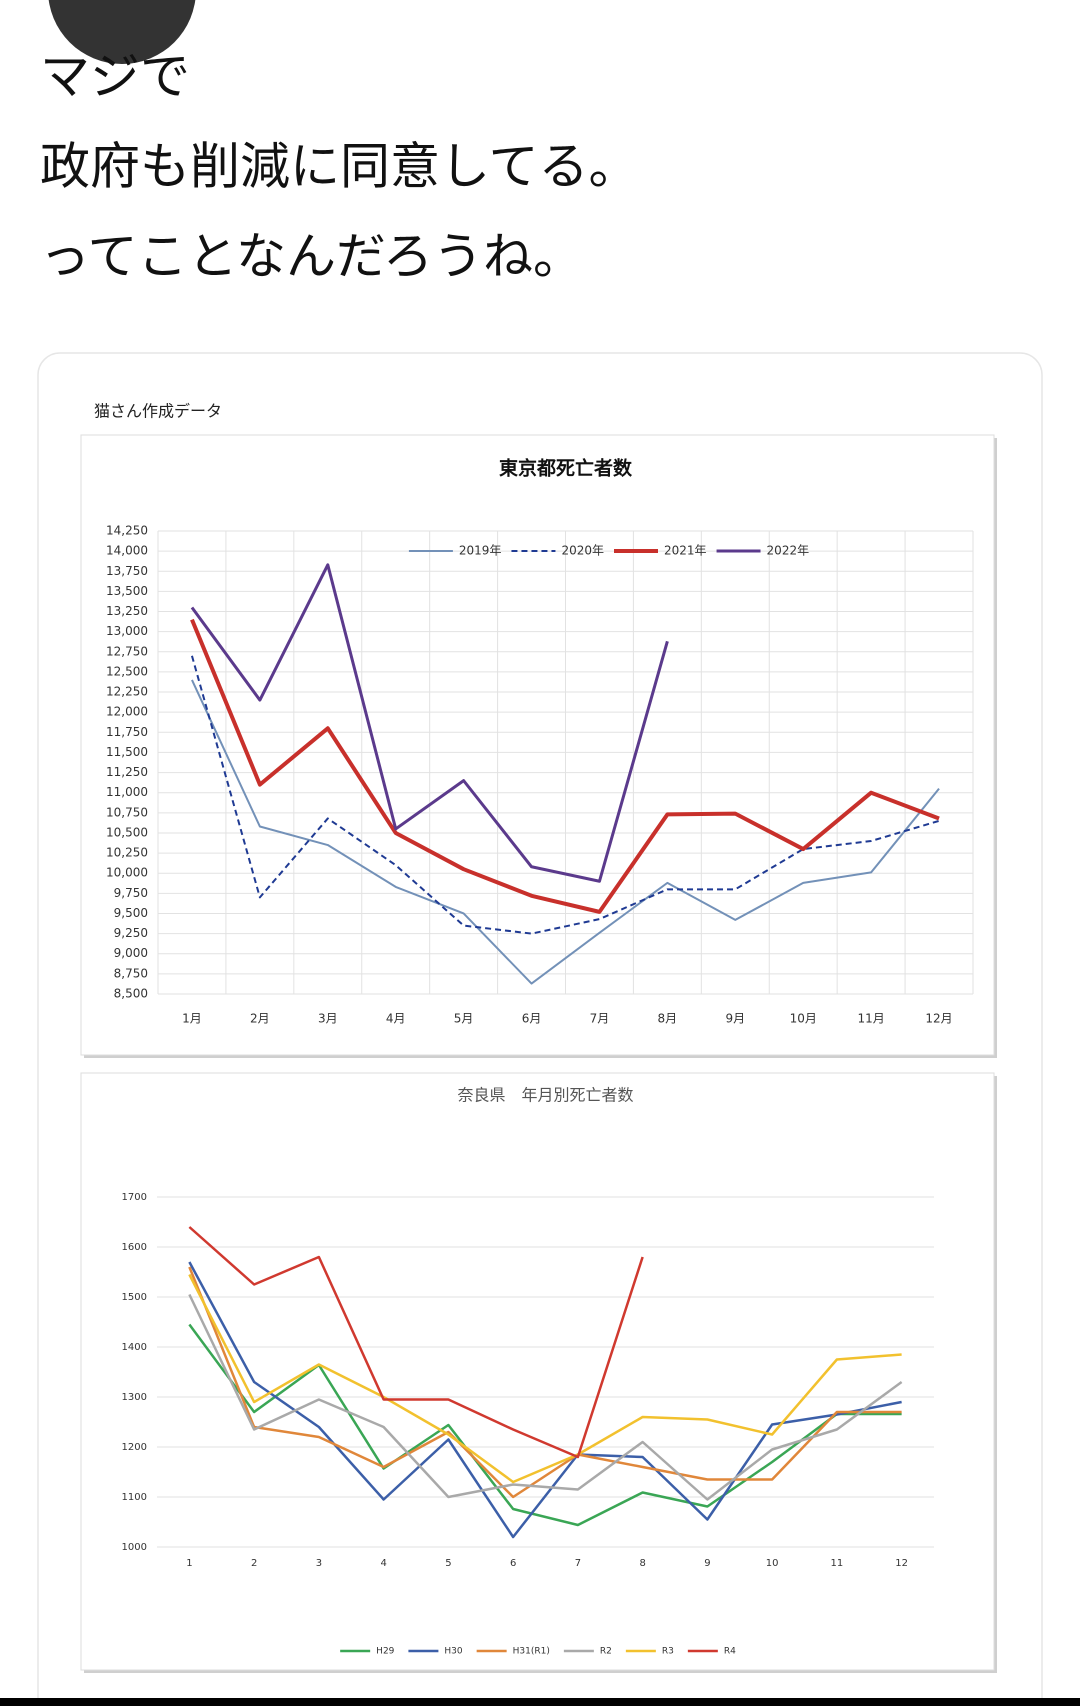 The height and width of the screenshot is (1706, 1080). I want to click on x-tick-label: 5, so click(448, 1563).